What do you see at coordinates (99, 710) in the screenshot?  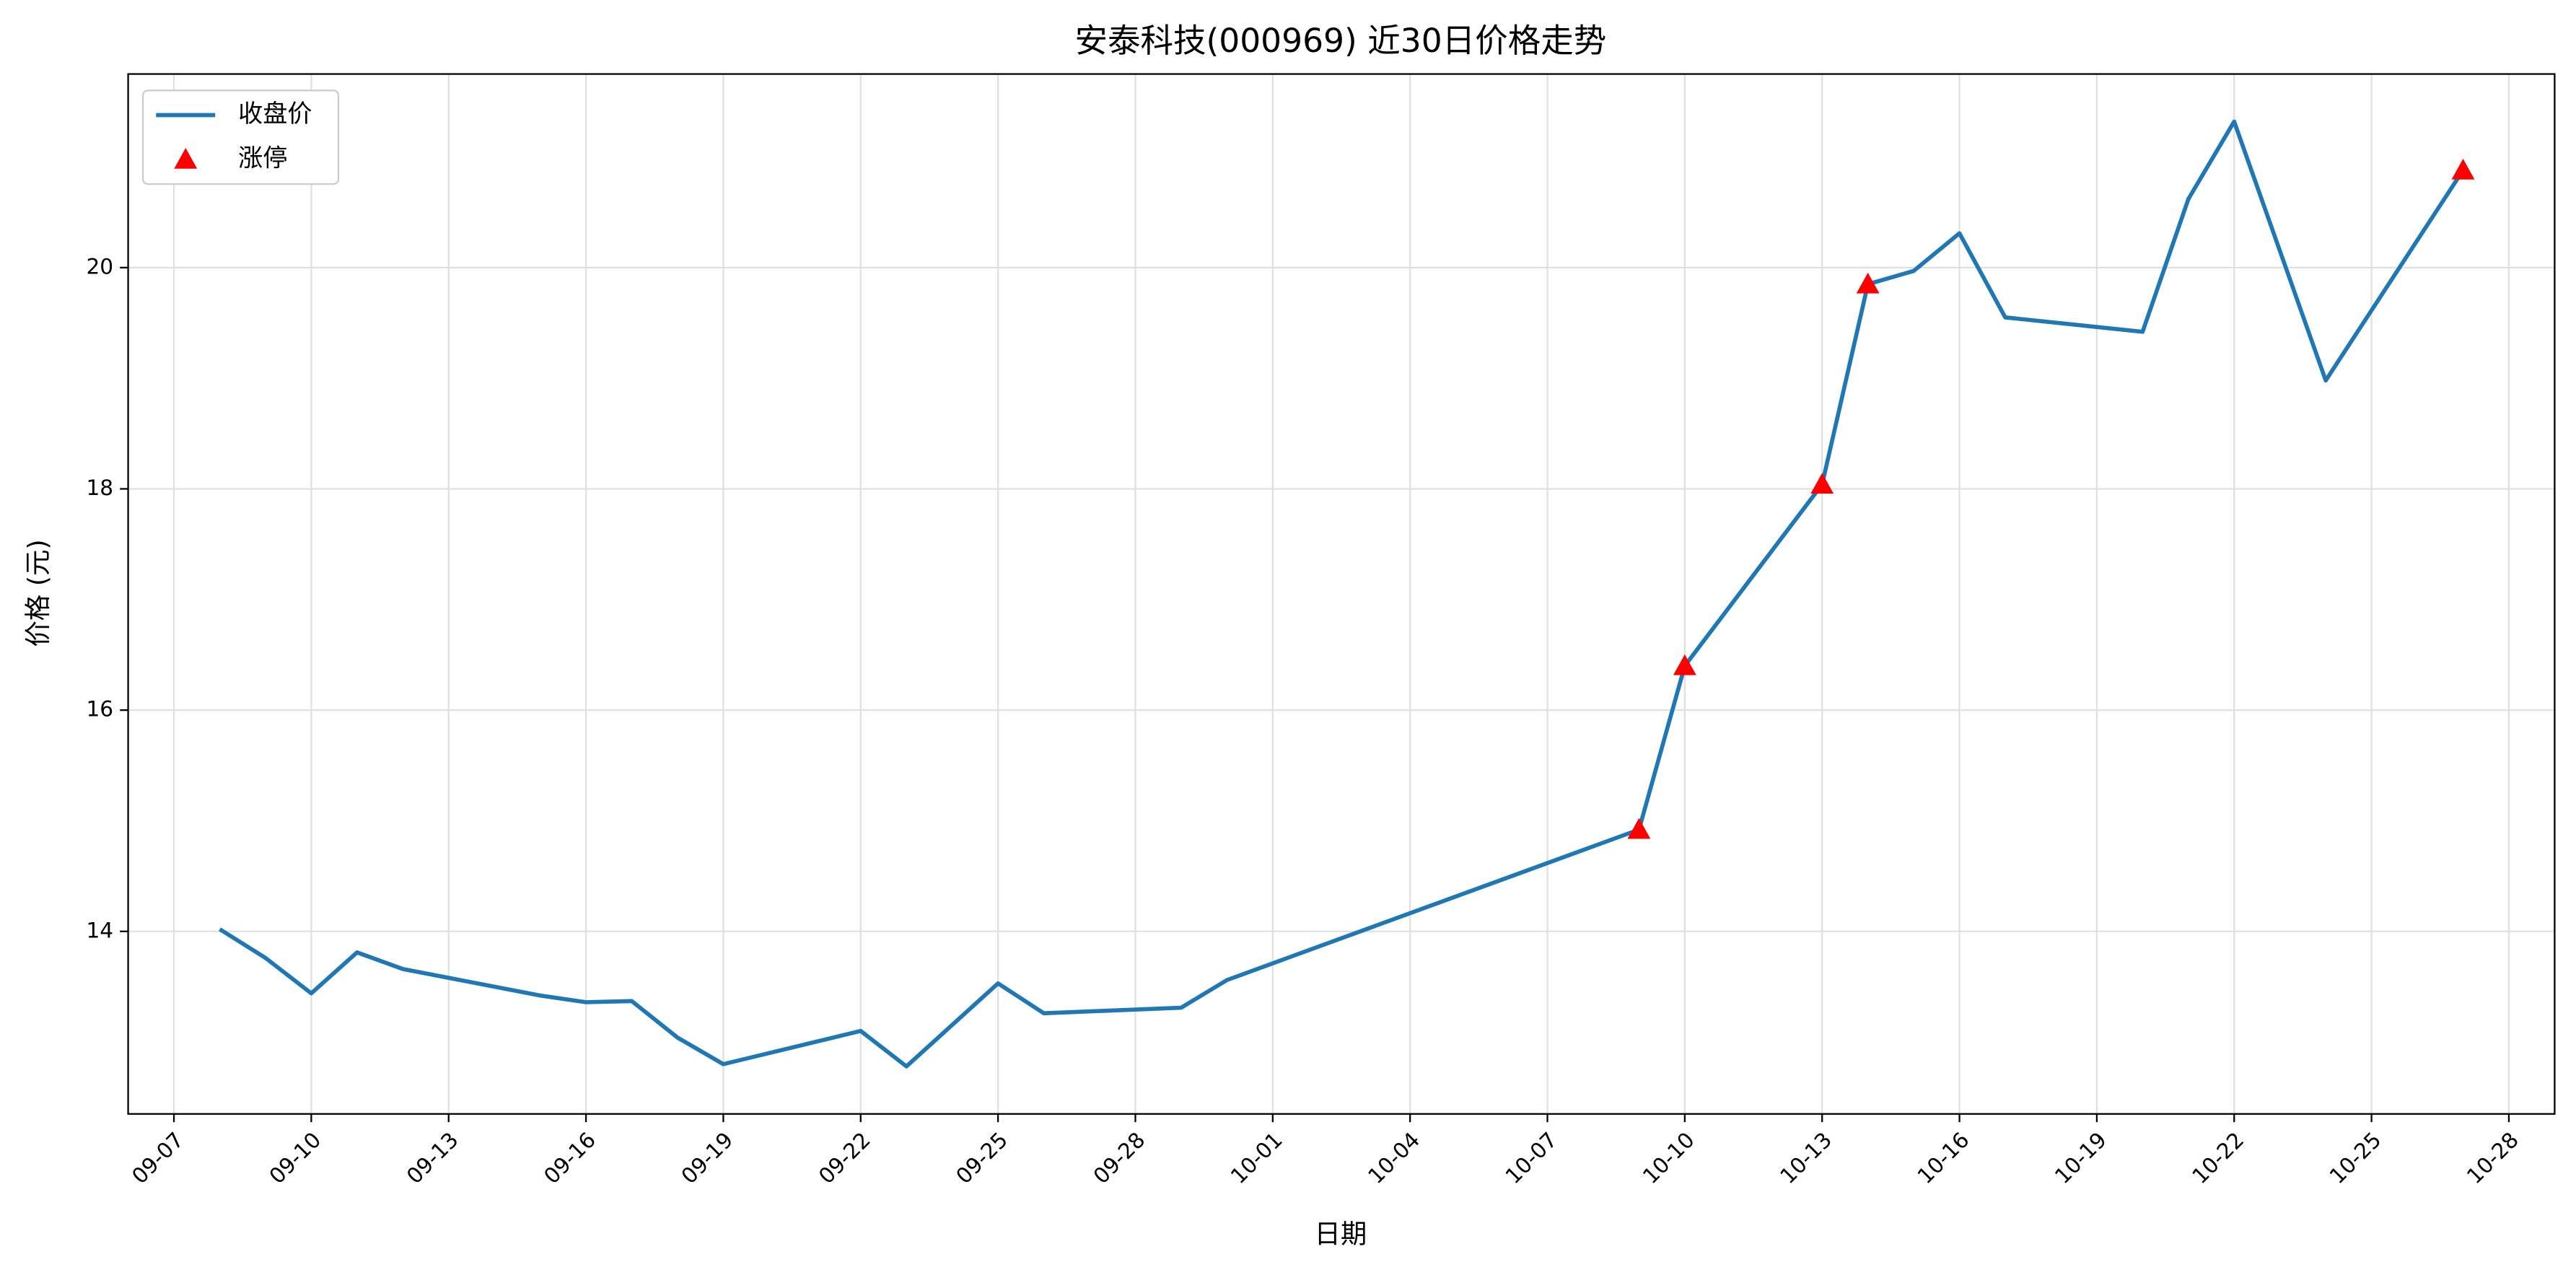 I see `y-tick-label: 16` at bounding box center [99, 710].